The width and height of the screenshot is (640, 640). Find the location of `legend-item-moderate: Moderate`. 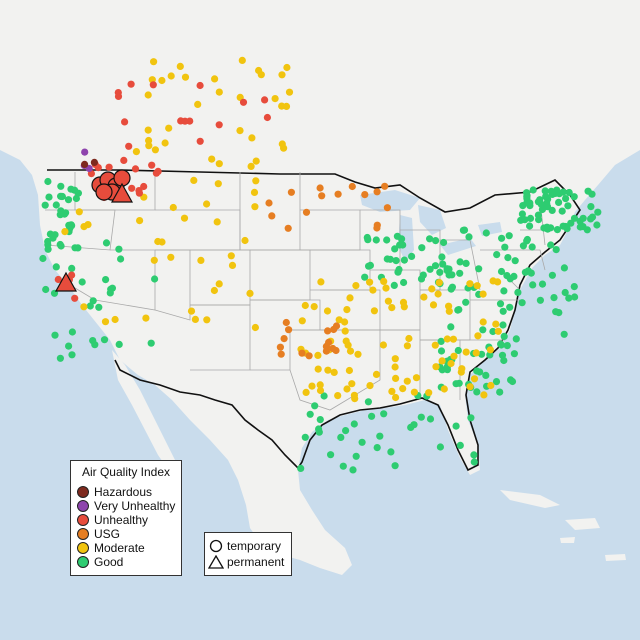

legend-item-moderate: Moderate is located at coordinates (111, 548).